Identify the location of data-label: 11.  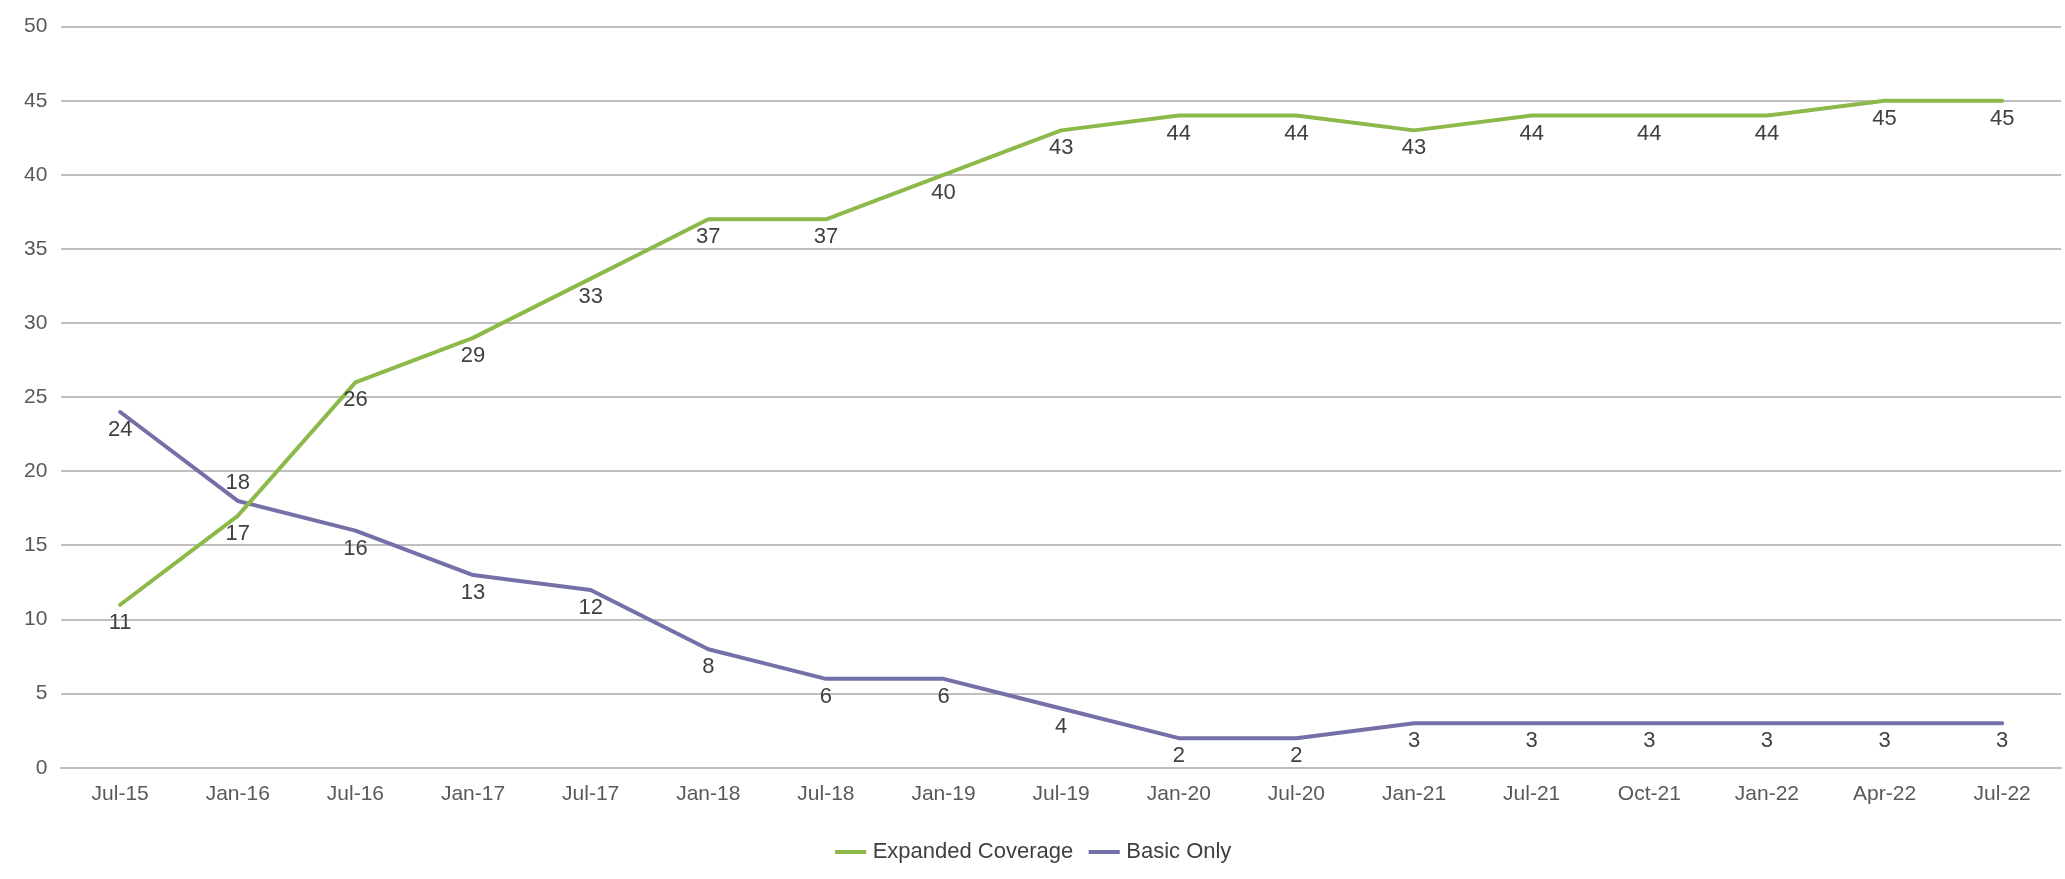
(120, 621).